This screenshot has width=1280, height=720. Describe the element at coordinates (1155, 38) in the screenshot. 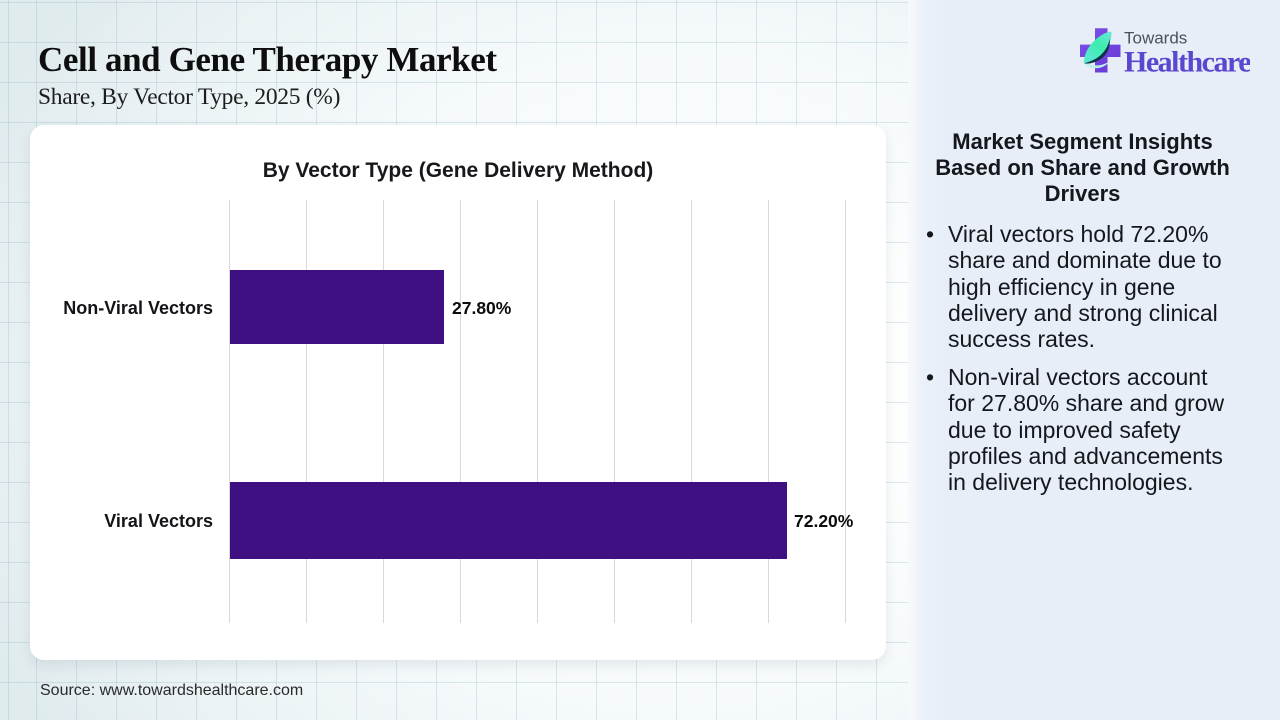

I see `svg-text: Towards` at that location.